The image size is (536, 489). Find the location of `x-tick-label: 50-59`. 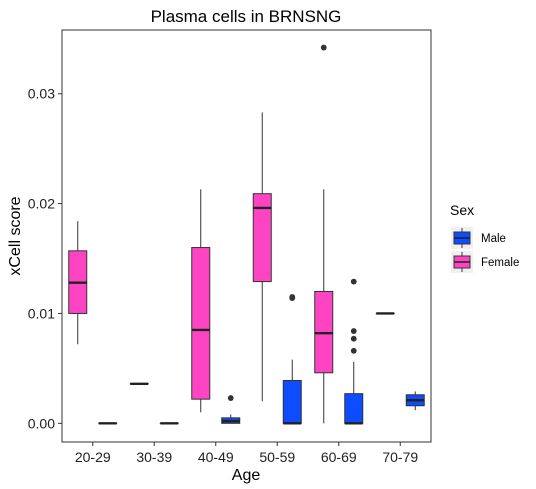

x-tick-label: 50-59 is located at coordinates (277, 457).